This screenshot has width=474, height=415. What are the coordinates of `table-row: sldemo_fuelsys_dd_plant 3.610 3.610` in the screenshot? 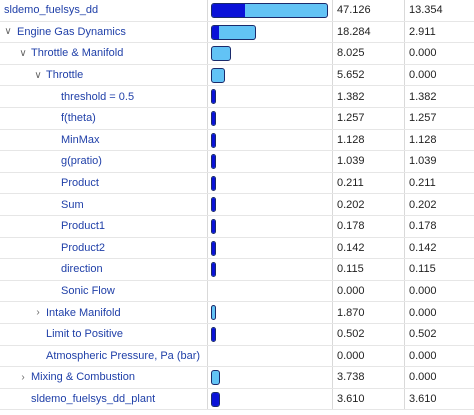 It's located at (237, 399).